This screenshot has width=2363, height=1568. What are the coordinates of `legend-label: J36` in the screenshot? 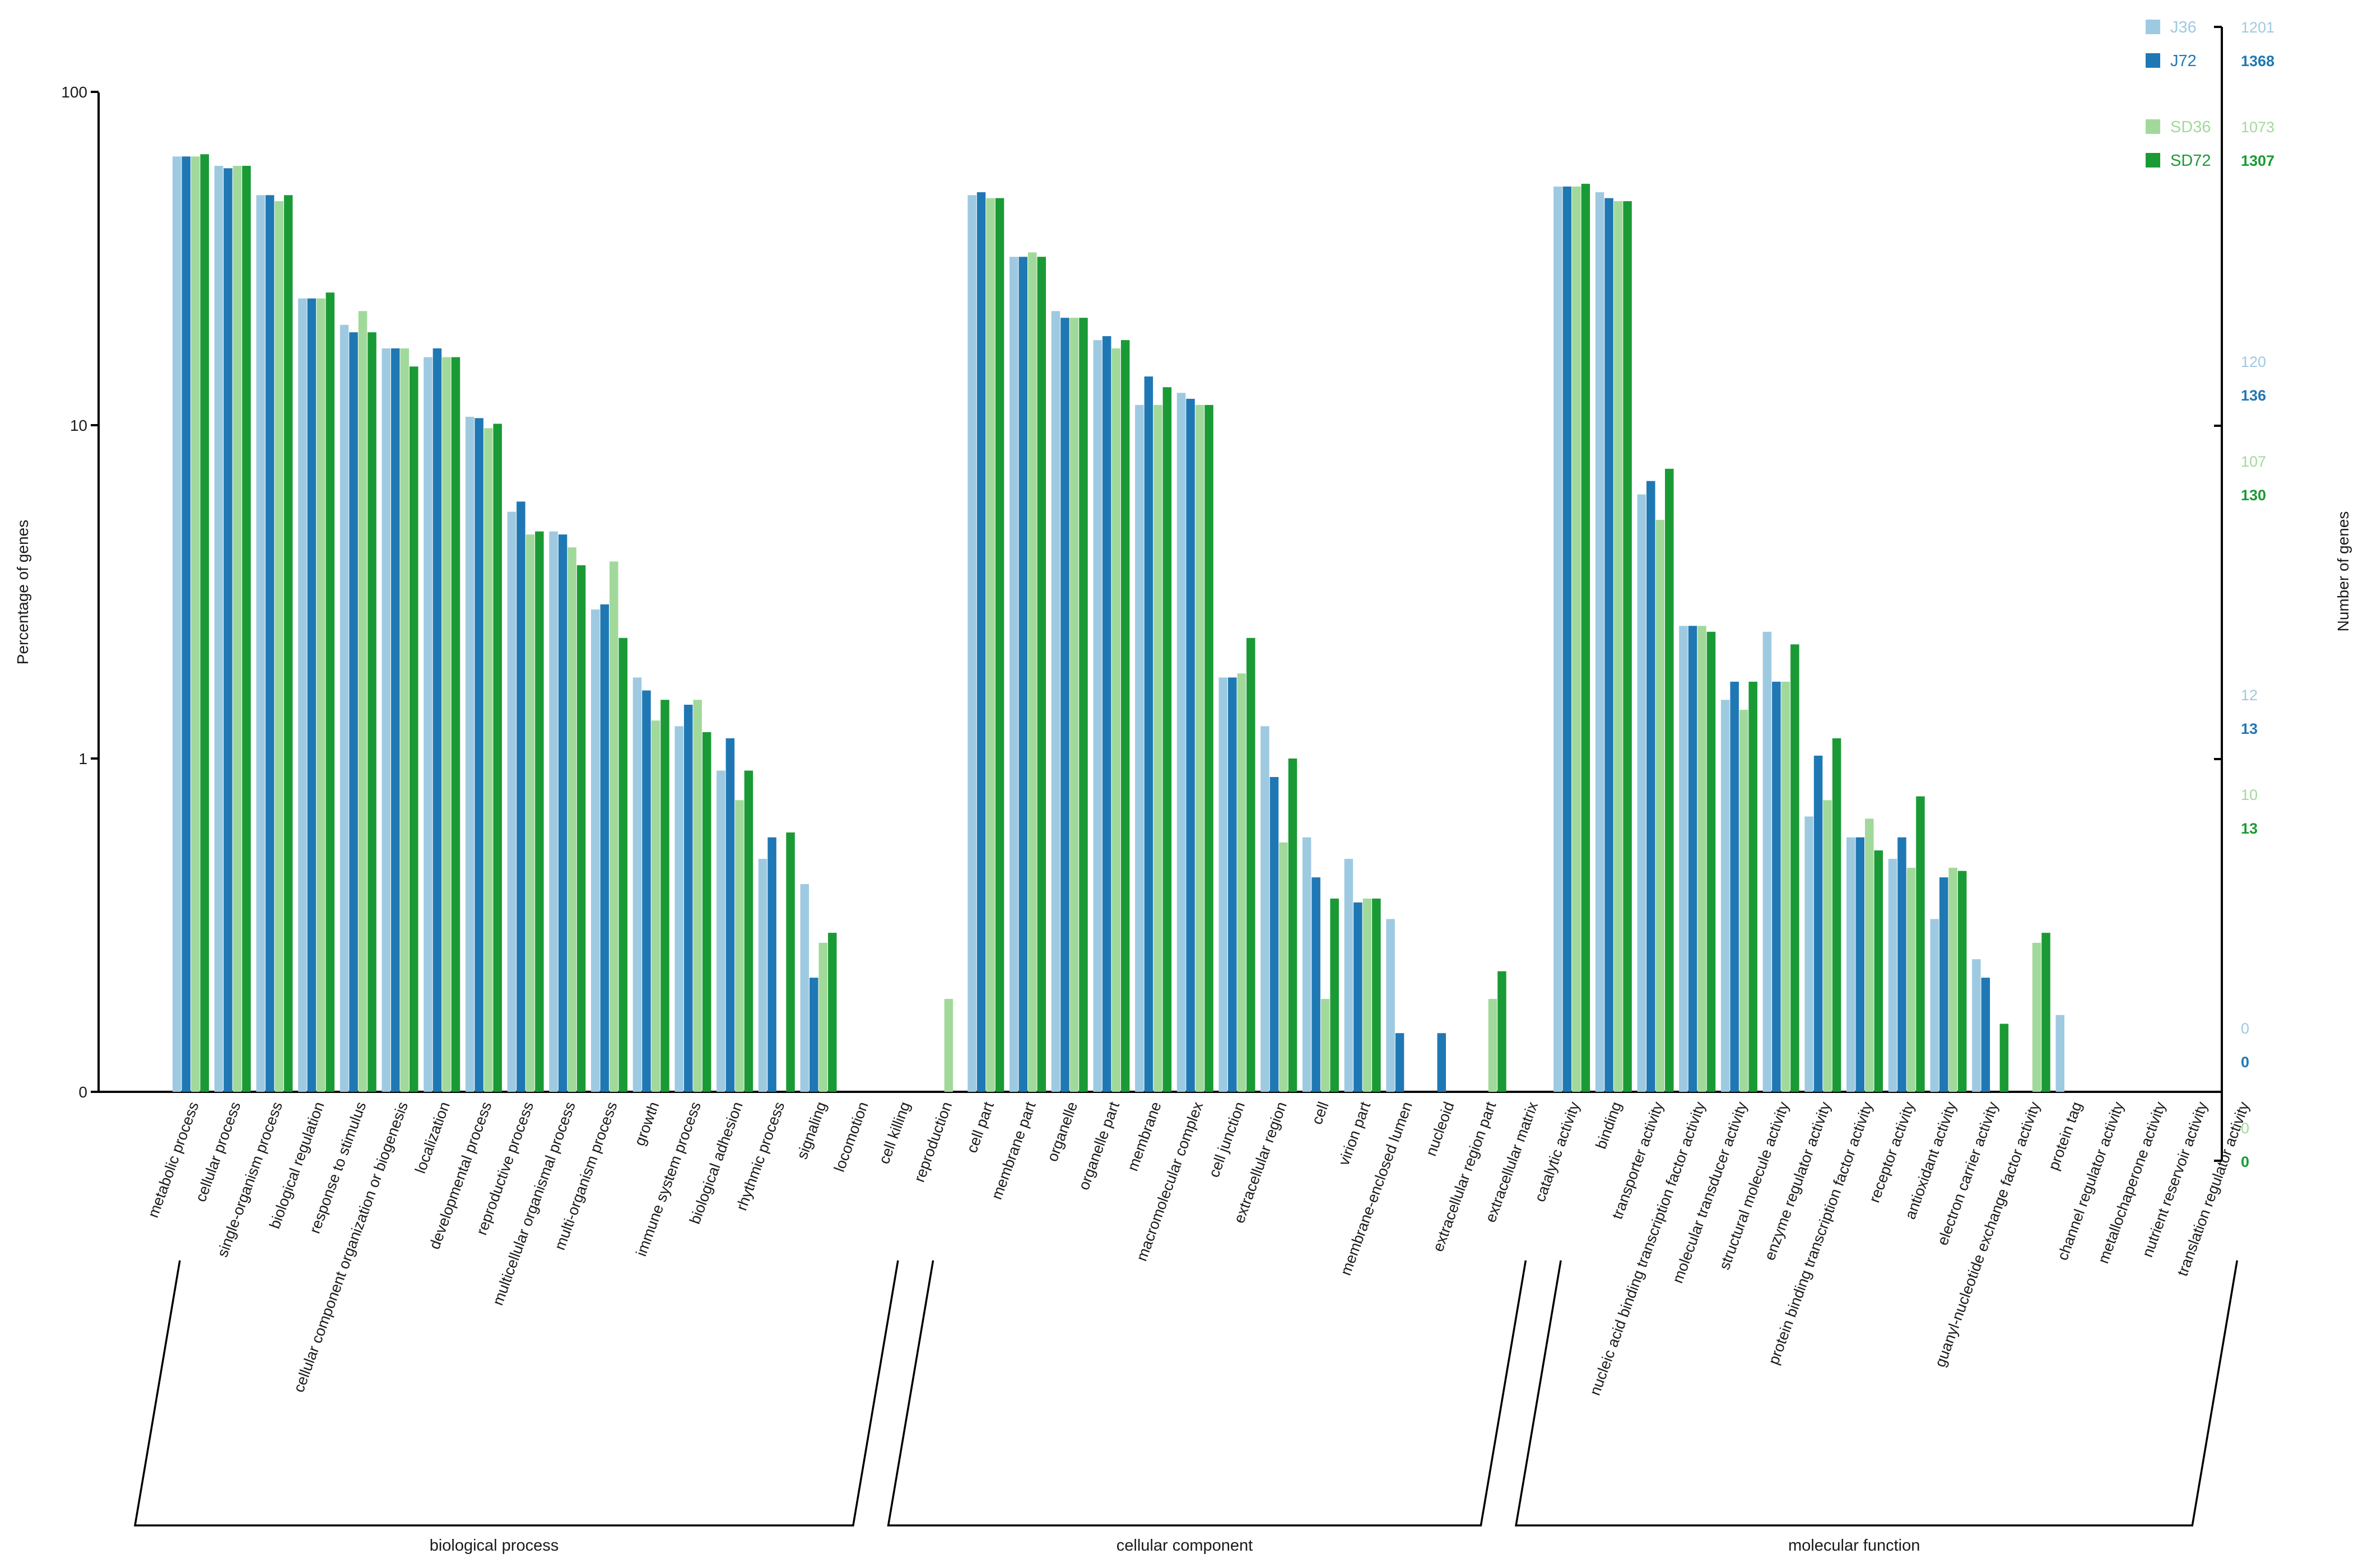 It's located at (2183, 27).